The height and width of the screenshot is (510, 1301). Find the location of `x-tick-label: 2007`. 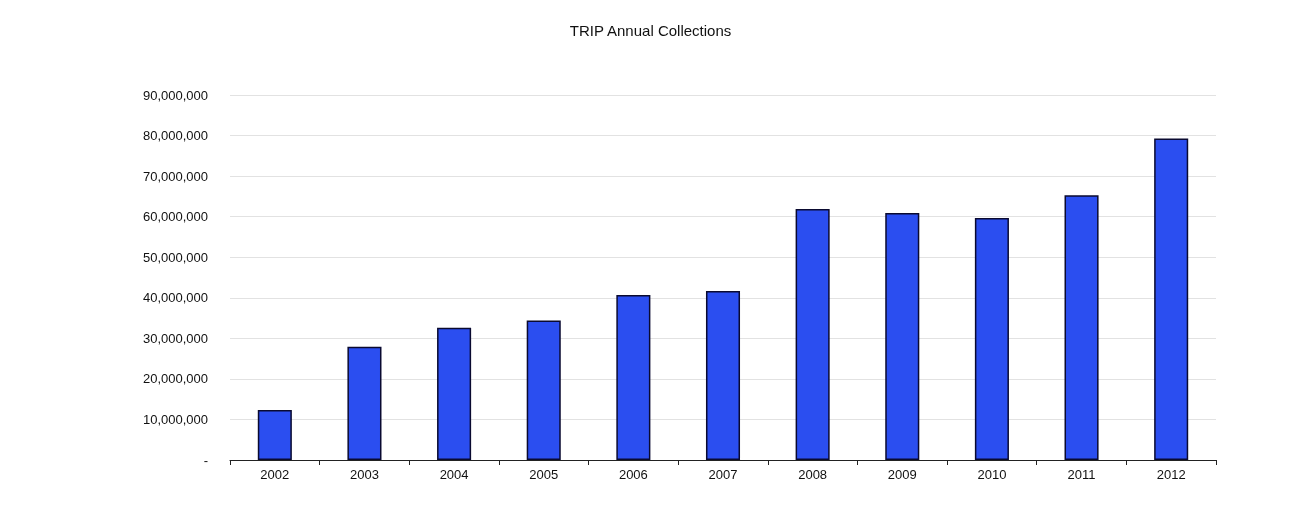

x-tick-label: 2007 is located at coordinates (723, 474).